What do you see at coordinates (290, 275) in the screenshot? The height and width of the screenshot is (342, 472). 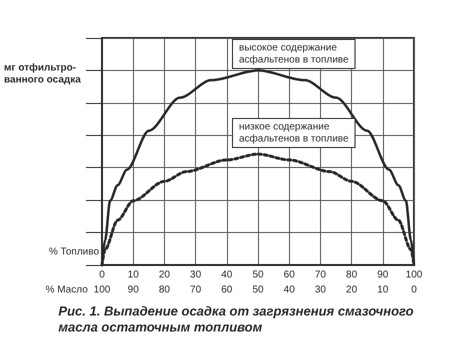 I see `x-tick-label: 60` at bounding box center [290, 275].